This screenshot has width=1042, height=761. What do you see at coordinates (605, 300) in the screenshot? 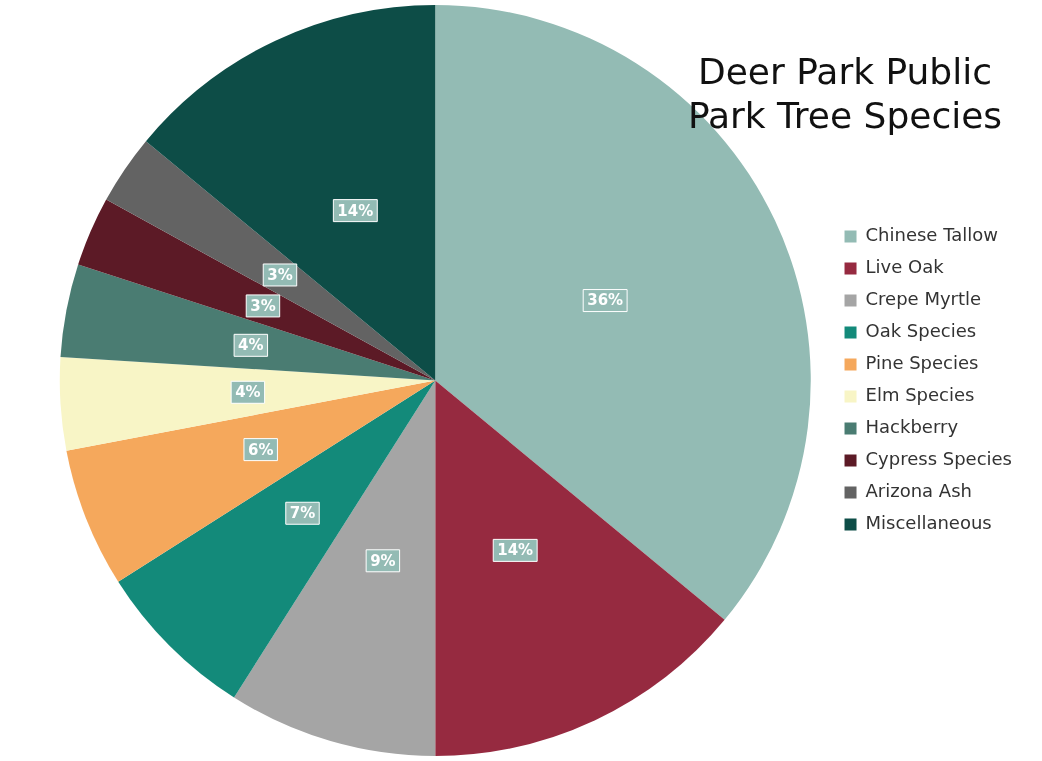
I see `data-label: 36%` at bounding box center [605, 300].